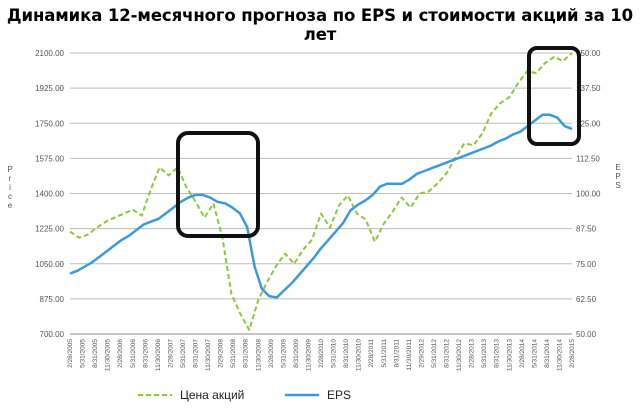 Image resolution: width=640 pixels, height=416 pixels. I want to click on x-tick-label: 5/31/2010, so click(334, 353).